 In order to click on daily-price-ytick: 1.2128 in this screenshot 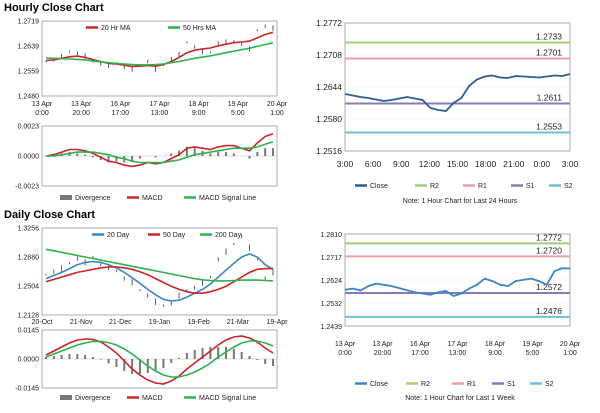, I will do `click(29, 316)`.